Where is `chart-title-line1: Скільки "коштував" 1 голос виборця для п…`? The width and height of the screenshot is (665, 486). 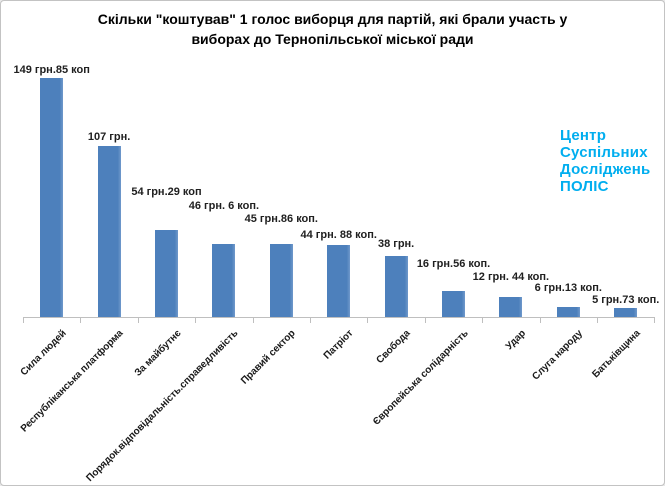 chart-title-line1: Скільки "коштував" 1 голос виборця для п… is located at coordinates (332, 19).